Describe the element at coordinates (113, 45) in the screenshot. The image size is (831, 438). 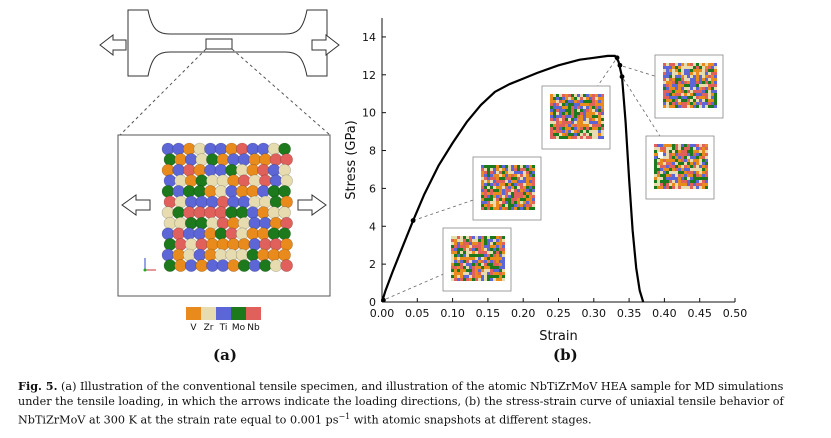
I see `left-arrow-icon` at that location.